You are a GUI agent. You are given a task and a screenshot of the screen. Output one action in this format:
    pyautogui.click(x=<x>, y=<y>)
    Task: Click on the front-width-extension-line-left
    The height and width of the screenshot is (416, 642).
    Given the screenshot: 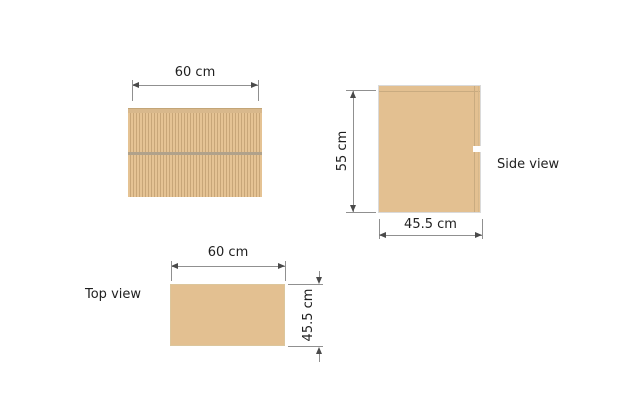 What is the action you would take?
    pyautogui.click(x=132, y=90)
    